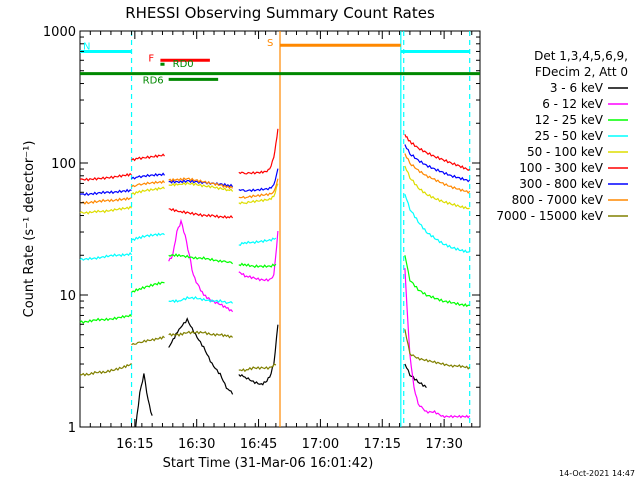  I want to click on x-tick-label-17-15: 17:15, so click(382, 444).